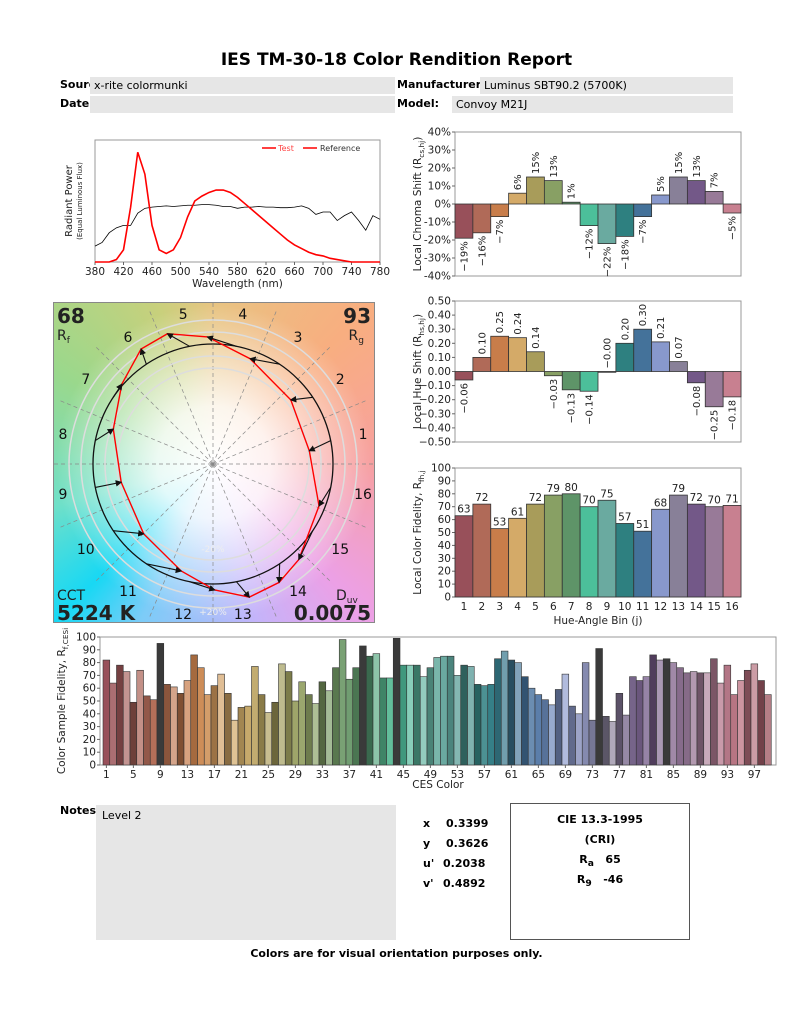 This screenshot has width=793, height=1024. What do you see at coordinates (237, 272) in the screenshot?
I see `spectrum-x-tick-label: 580` at bounding box center [237, 272].